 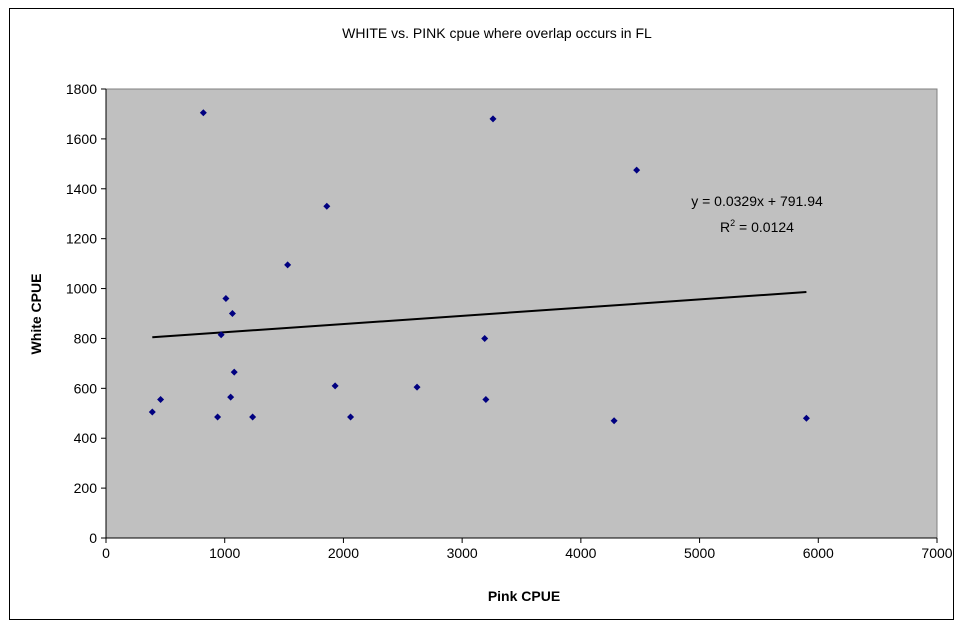 I want to click on x-axis-title: Pink CPUE, so click(x=524, y=596).